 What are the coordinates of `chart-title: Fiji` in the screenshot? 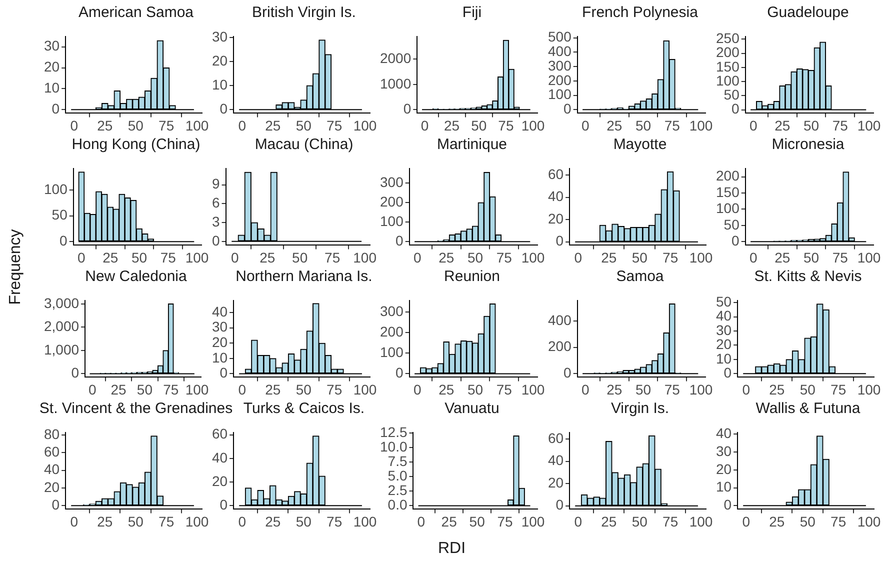 It's located at (472, 12).